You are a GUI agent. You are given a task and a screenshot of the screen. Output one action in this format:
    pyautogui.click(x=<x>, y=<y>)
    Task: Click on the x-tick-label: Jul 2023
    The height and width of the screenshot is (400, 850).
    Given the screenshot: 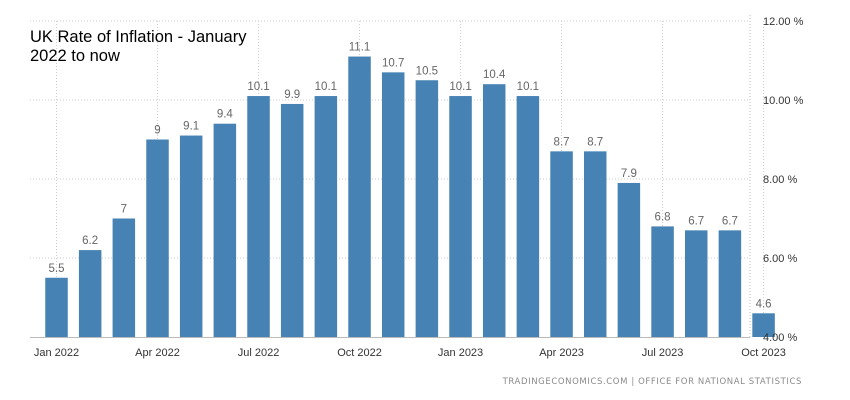 What is the action you would take?
    pyautogui.click(x=663, y=353)
    